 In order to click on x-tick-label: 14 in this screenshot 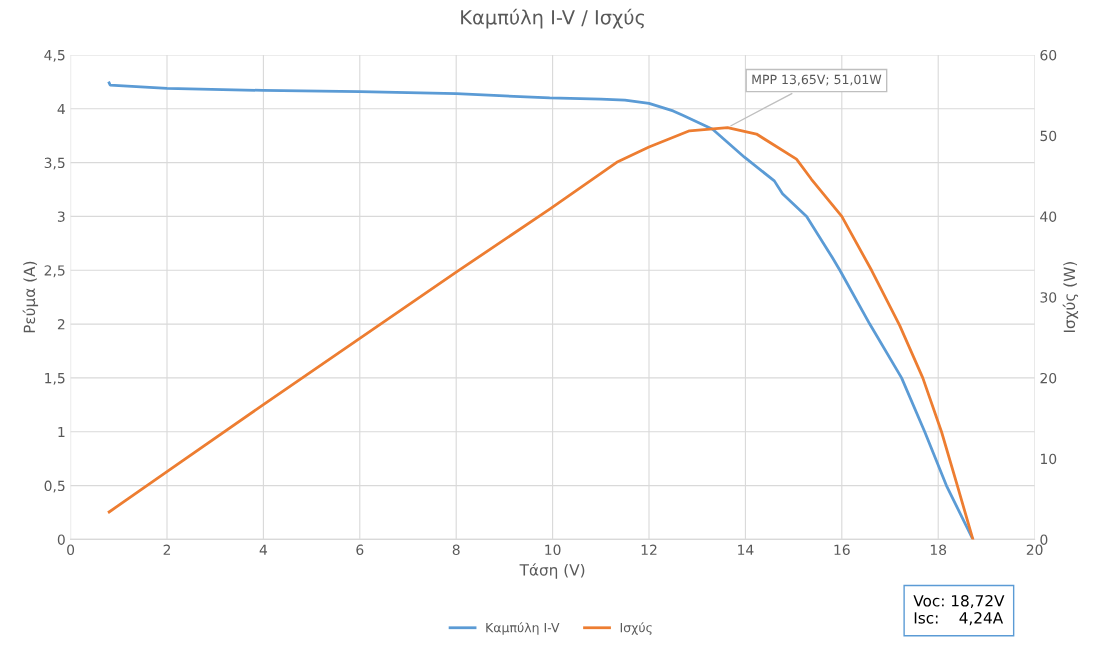, I will do `click(746, 549)`.